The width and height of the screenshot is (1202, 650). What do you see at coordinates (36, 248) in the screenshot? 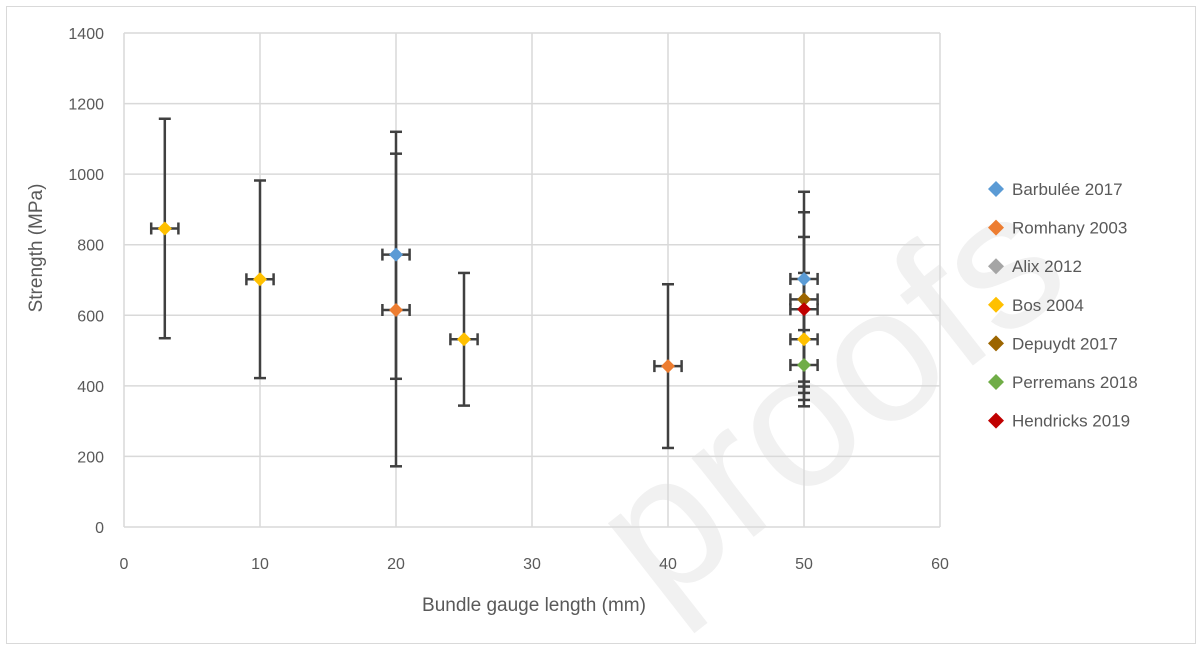
I see `y-axis-title: Strength (MPa)` at bounding box center [36, 248].